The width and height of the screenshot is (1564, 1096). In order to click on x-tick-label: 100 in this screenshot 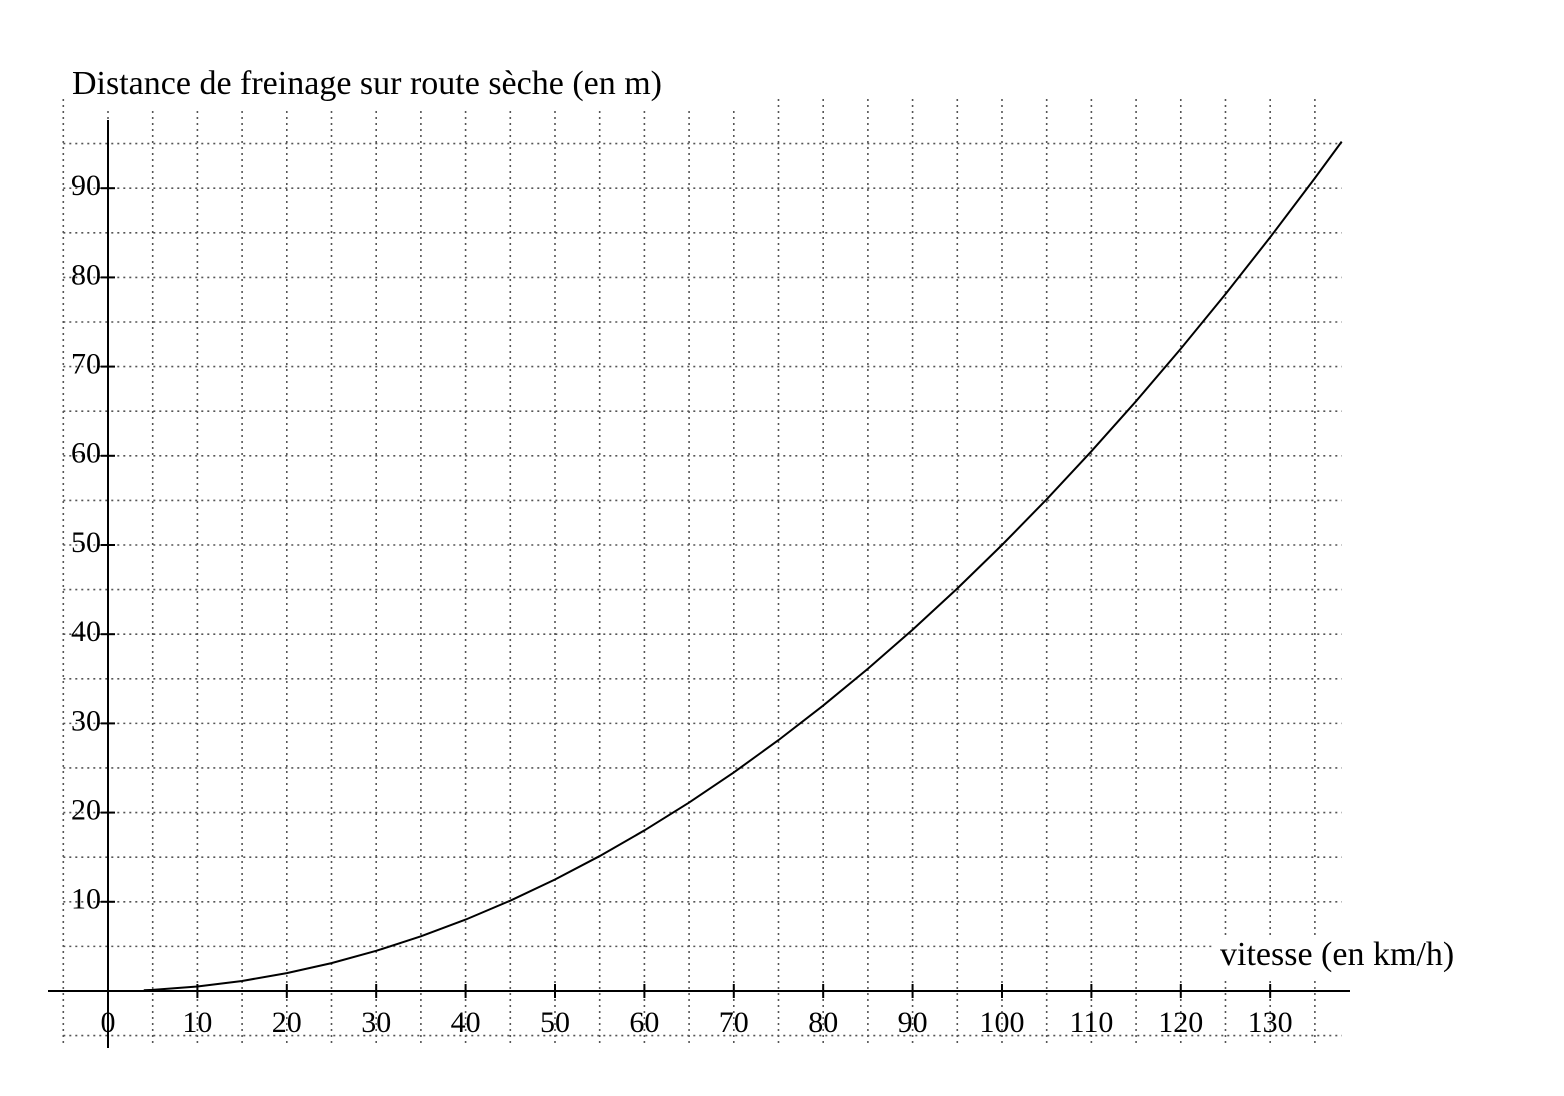, I will do `click(1001, 1022)`.